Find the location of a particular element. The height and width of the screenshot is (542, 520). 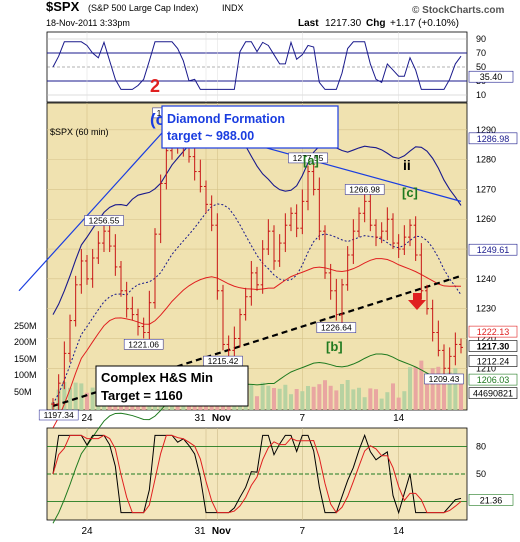

chart-exchange: INDX is located at coordinates (233, 8).